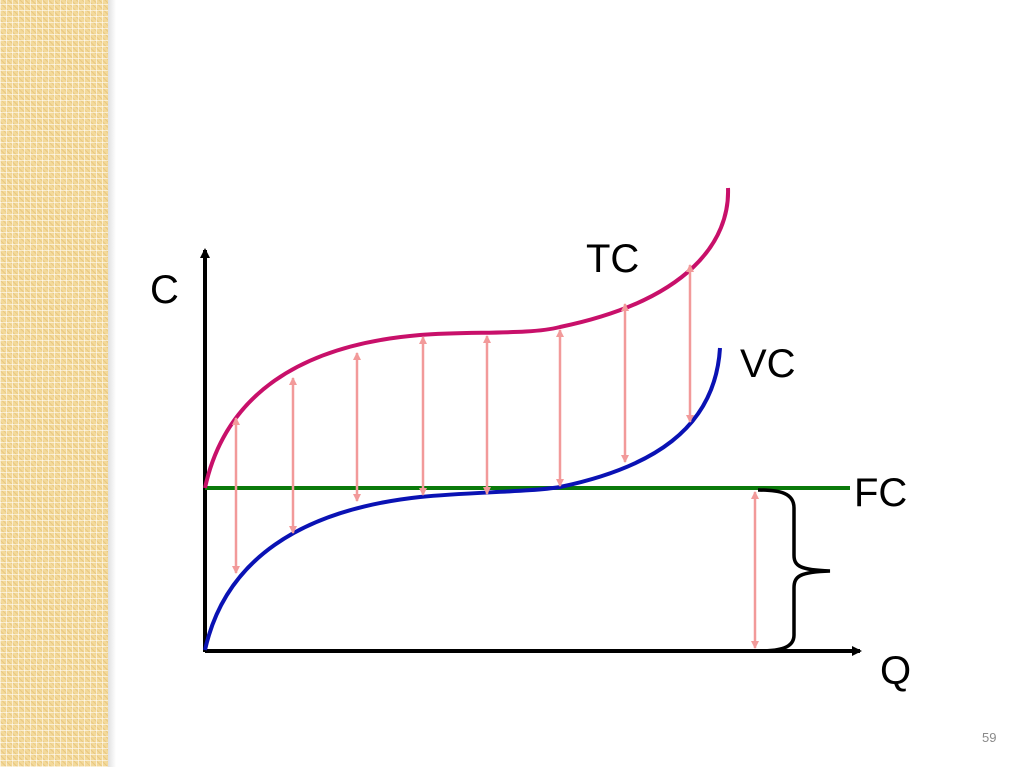 The width and height of the screenshot is (1024, 767). What do you see at coordinates (895, 671) in the screenshot?
I see `q-axis-label: Q` at bounding box center [895, 671].